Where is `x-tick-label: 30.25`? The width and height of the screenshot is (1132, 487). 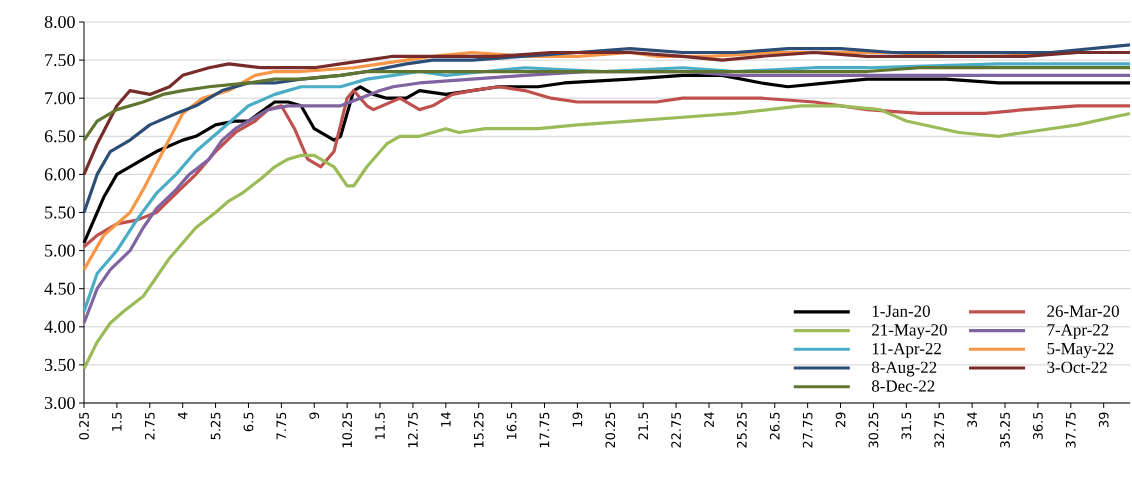 x-tick-label: 30.25 is located at coordinates (873, 430).